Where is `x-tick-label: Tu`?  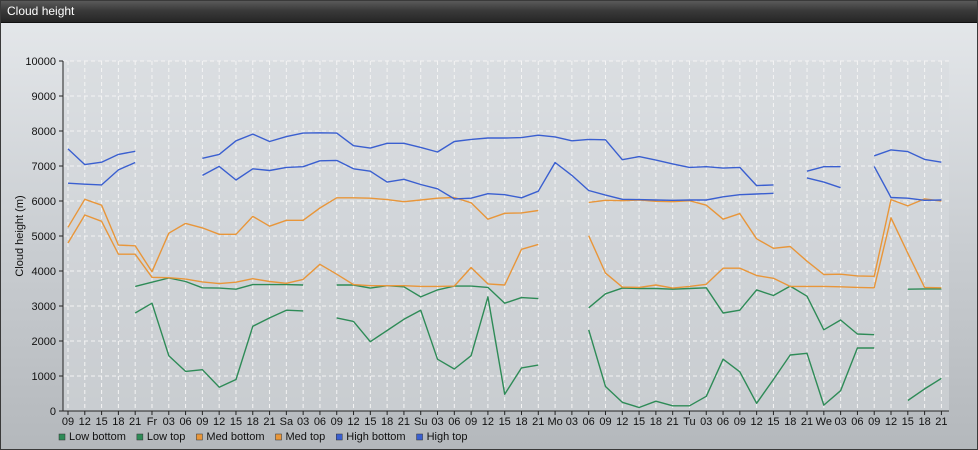
x-tick-label: Tu is located at coordinates (689, 422).